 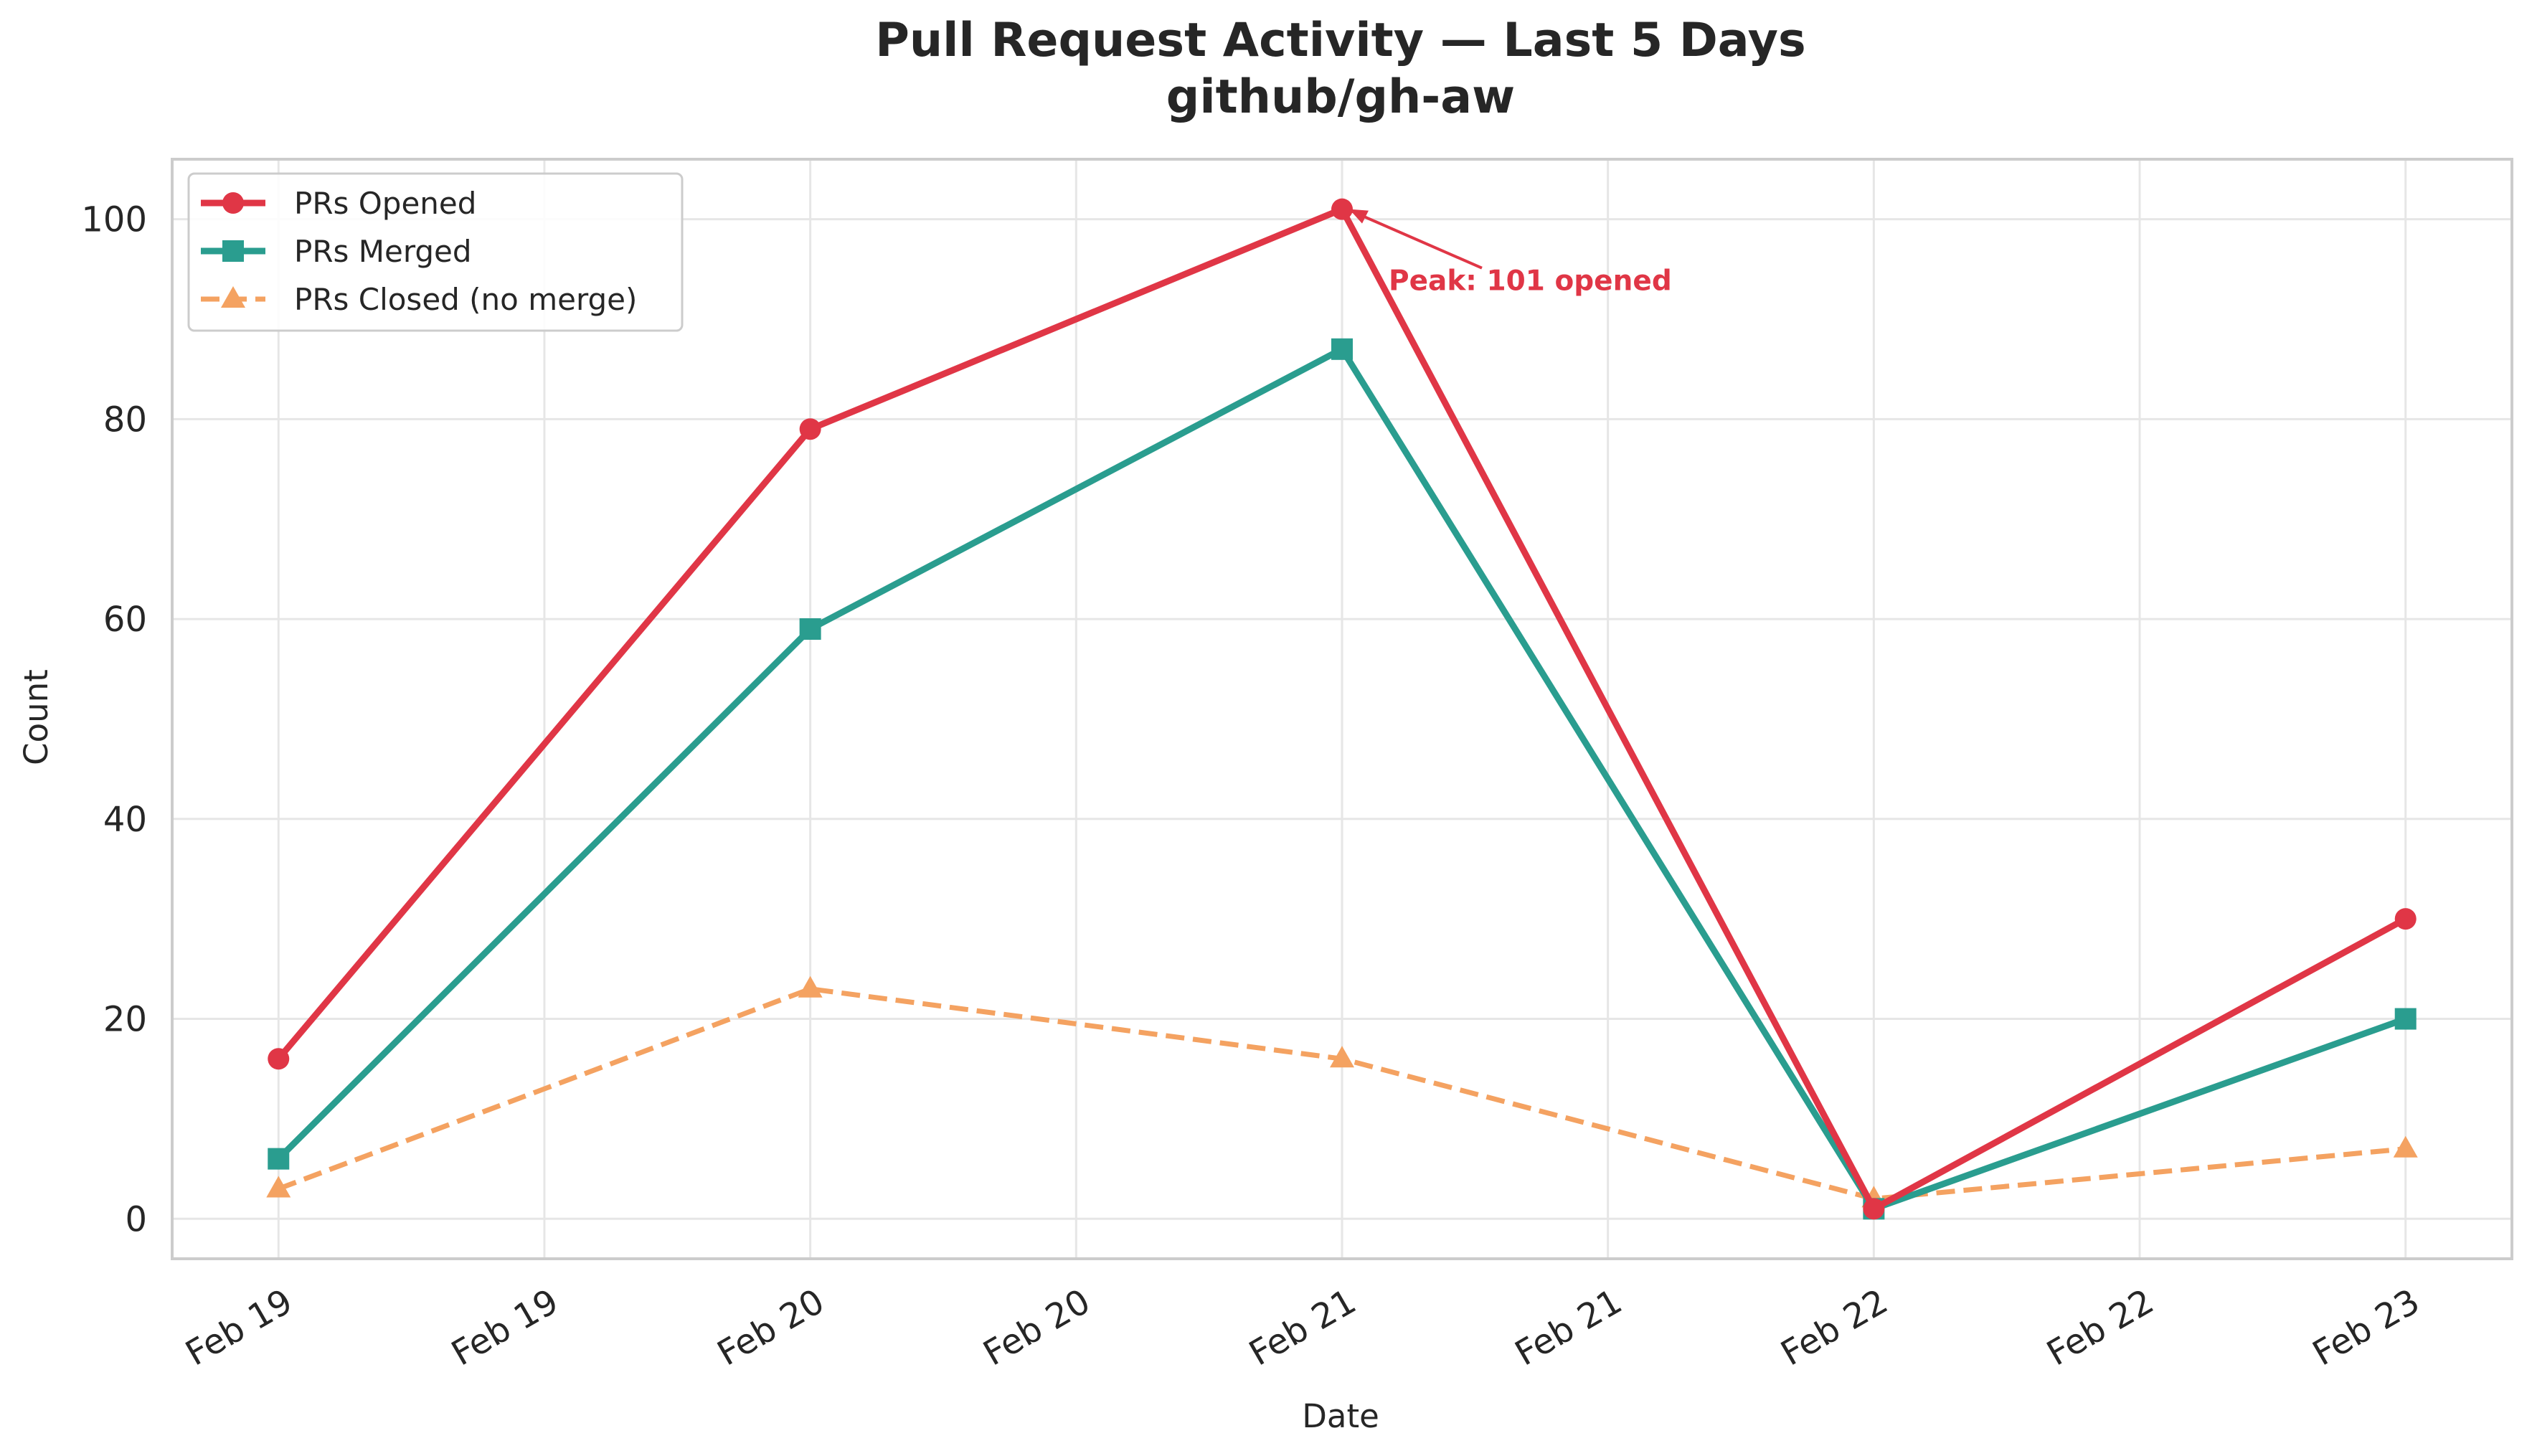 What do you see at coordinates (36, 717) in the screenshot?
I see `y-axis-label: Count` at bounding box center [36, 717].